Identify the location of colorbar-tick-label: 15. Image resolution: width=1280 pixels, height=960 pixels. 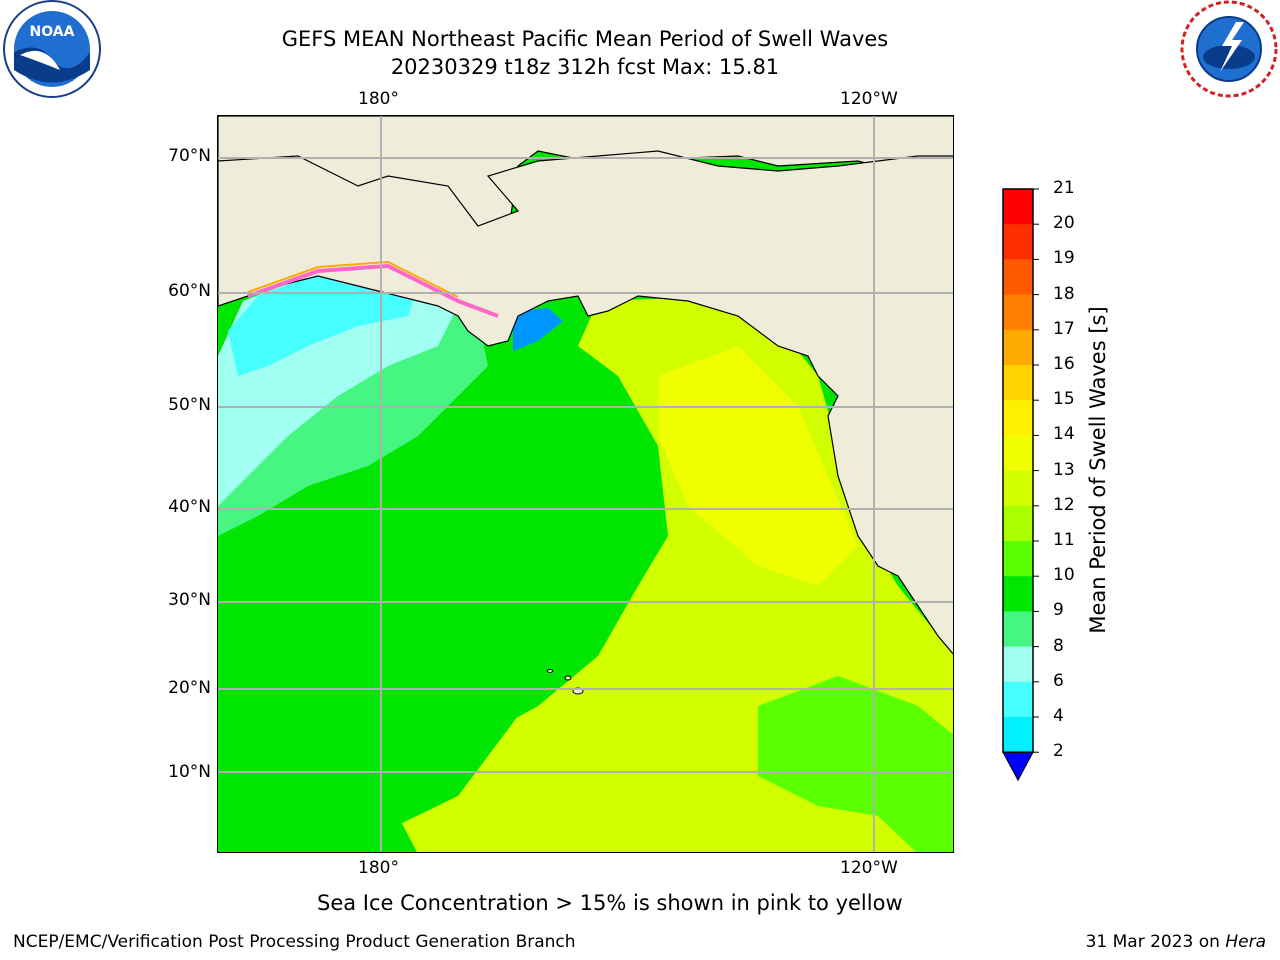
(1064, 399).